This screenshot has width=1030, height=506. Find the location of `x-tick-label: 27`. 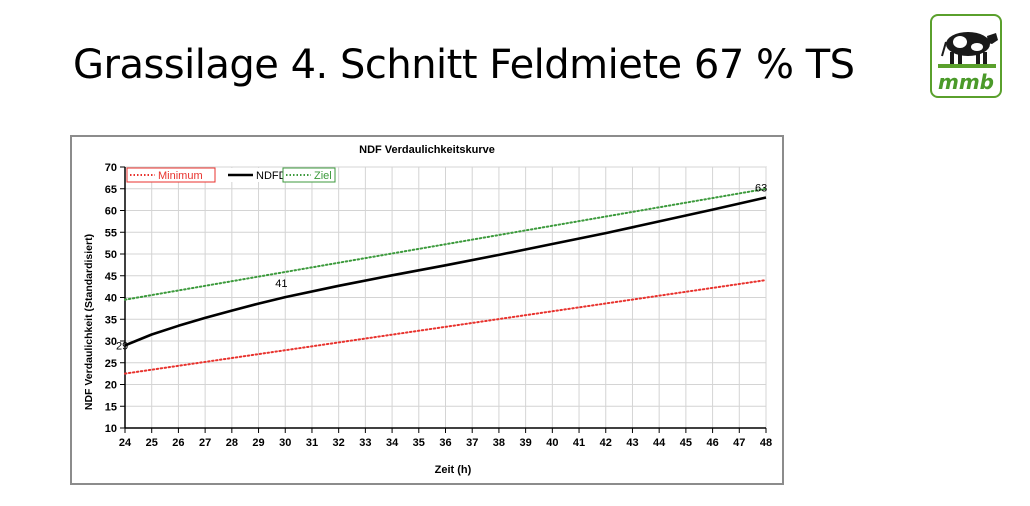

x-tick-label: 27 is located at coordinates (205, 443).